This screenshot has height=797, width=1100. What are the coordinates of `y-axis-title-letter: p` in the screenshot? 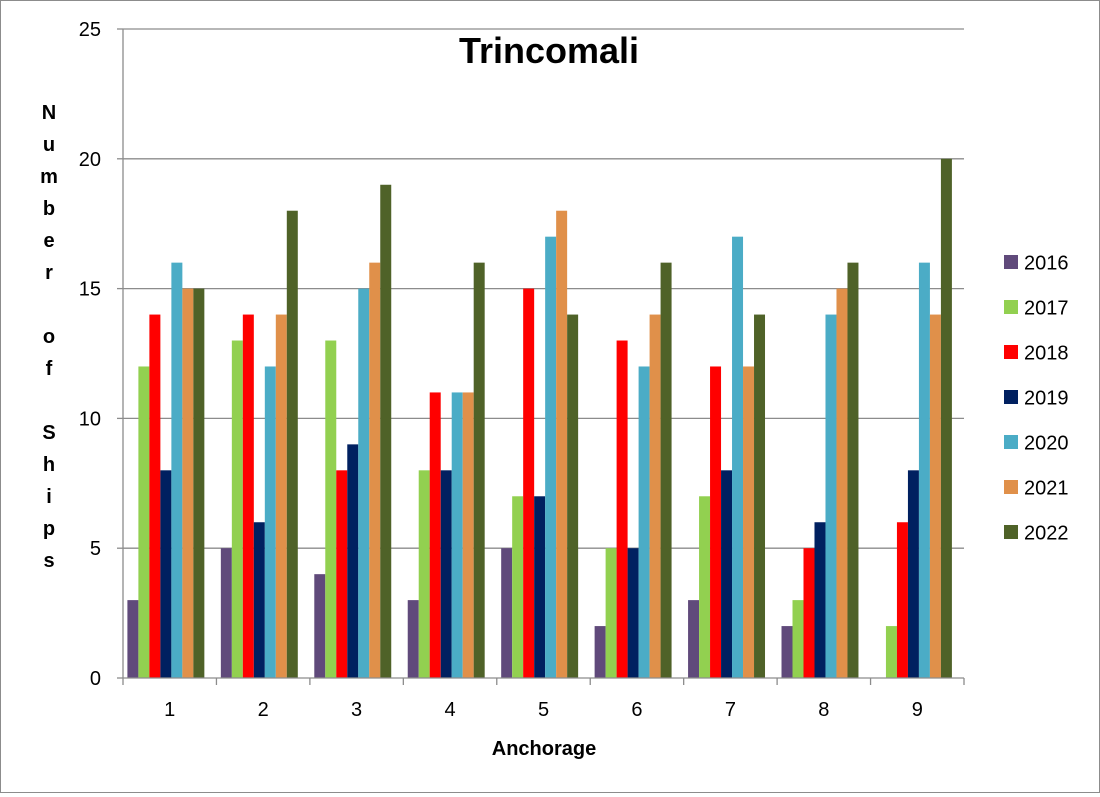 It's located at (49, 529).